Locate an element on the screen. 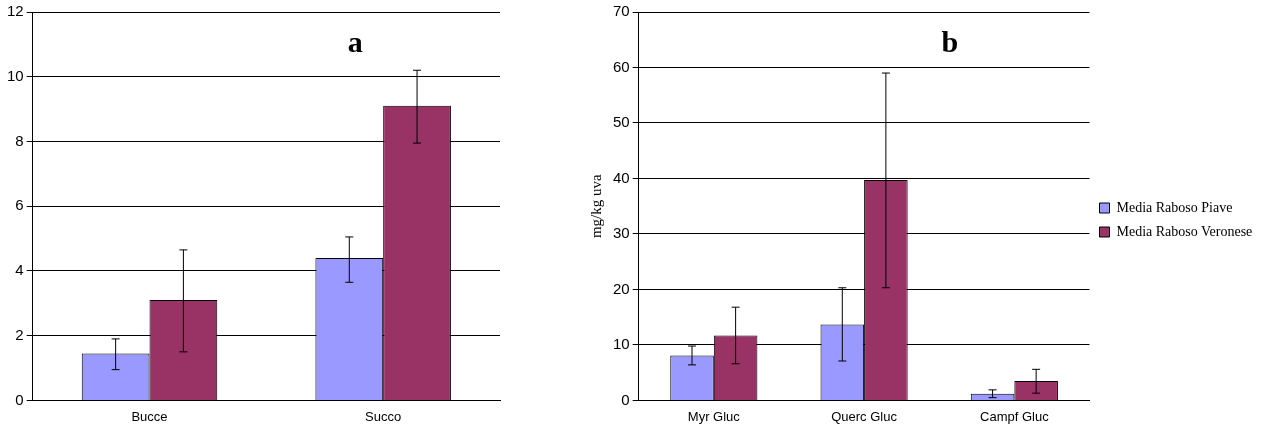 The height and width of the screenshot is (432, 1272). chart-title: b is located at coordinates (950, 41).